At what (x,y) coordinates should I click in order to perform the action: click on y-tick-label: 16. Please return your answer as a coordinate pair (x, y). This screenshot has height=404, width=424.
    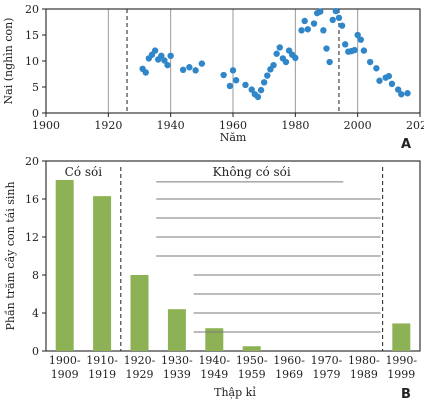
    Looking at the image, I should click on (32, 199).